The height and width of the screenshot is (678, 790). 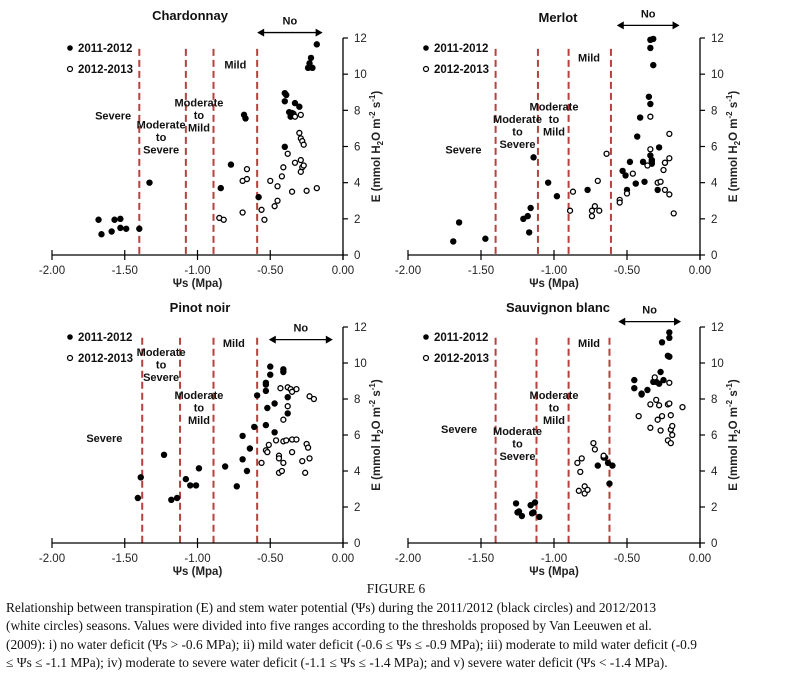 What do you see at coordinates (380, 142) in the screenshot?
I see `y-axis-label-part: 2` at bounding box center [380, 142].